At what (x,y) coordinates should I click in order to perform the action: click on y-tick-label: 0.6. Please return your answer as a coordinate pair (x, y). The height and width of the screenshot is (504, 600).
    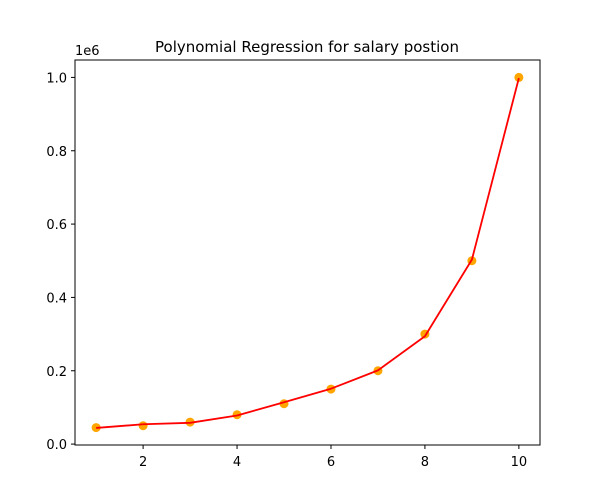
    Looking at the image, I should click on (56, 225).